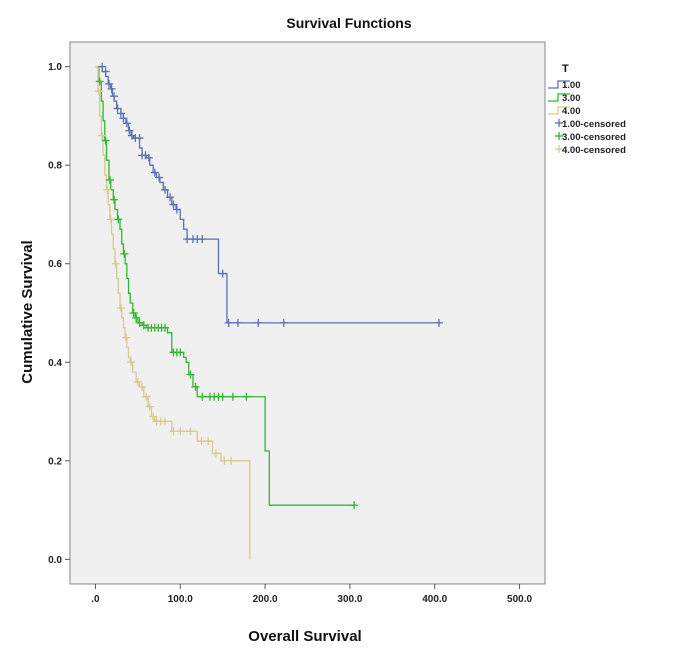 The width and height of the screenshot is (674, 663). What do you see at coordinates (571, 111) in the screenshot?
I see `legend-entry-label: 4.00` at bounding box center [571, 111].